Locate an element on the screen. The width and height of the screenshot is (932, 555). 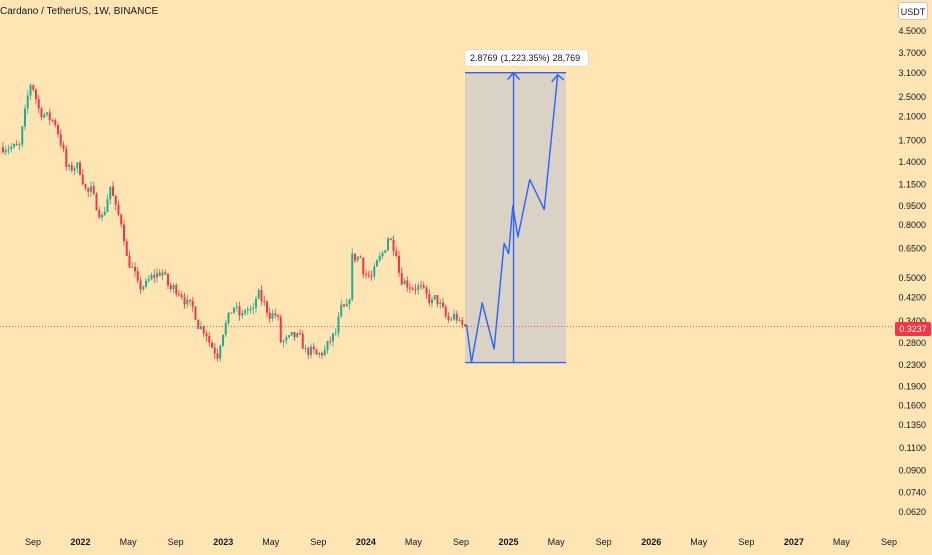
x-tick-label: 2022 is located at coordinates (81, 542).